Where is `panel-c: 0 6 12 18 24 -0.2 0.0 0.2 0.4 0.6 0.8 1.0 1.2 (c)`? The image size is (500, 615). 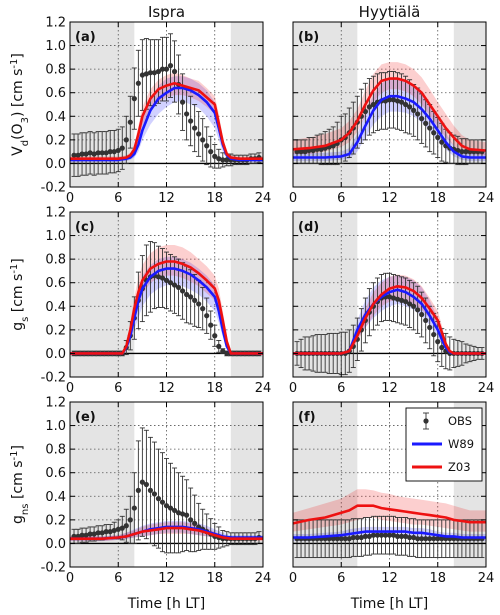 panel-c: 0 6 12 18 24 -0.2 0.0 0.2 0.4 0.6 0.8 1.0 1.2 (c) is located at coordinates (156, 301).